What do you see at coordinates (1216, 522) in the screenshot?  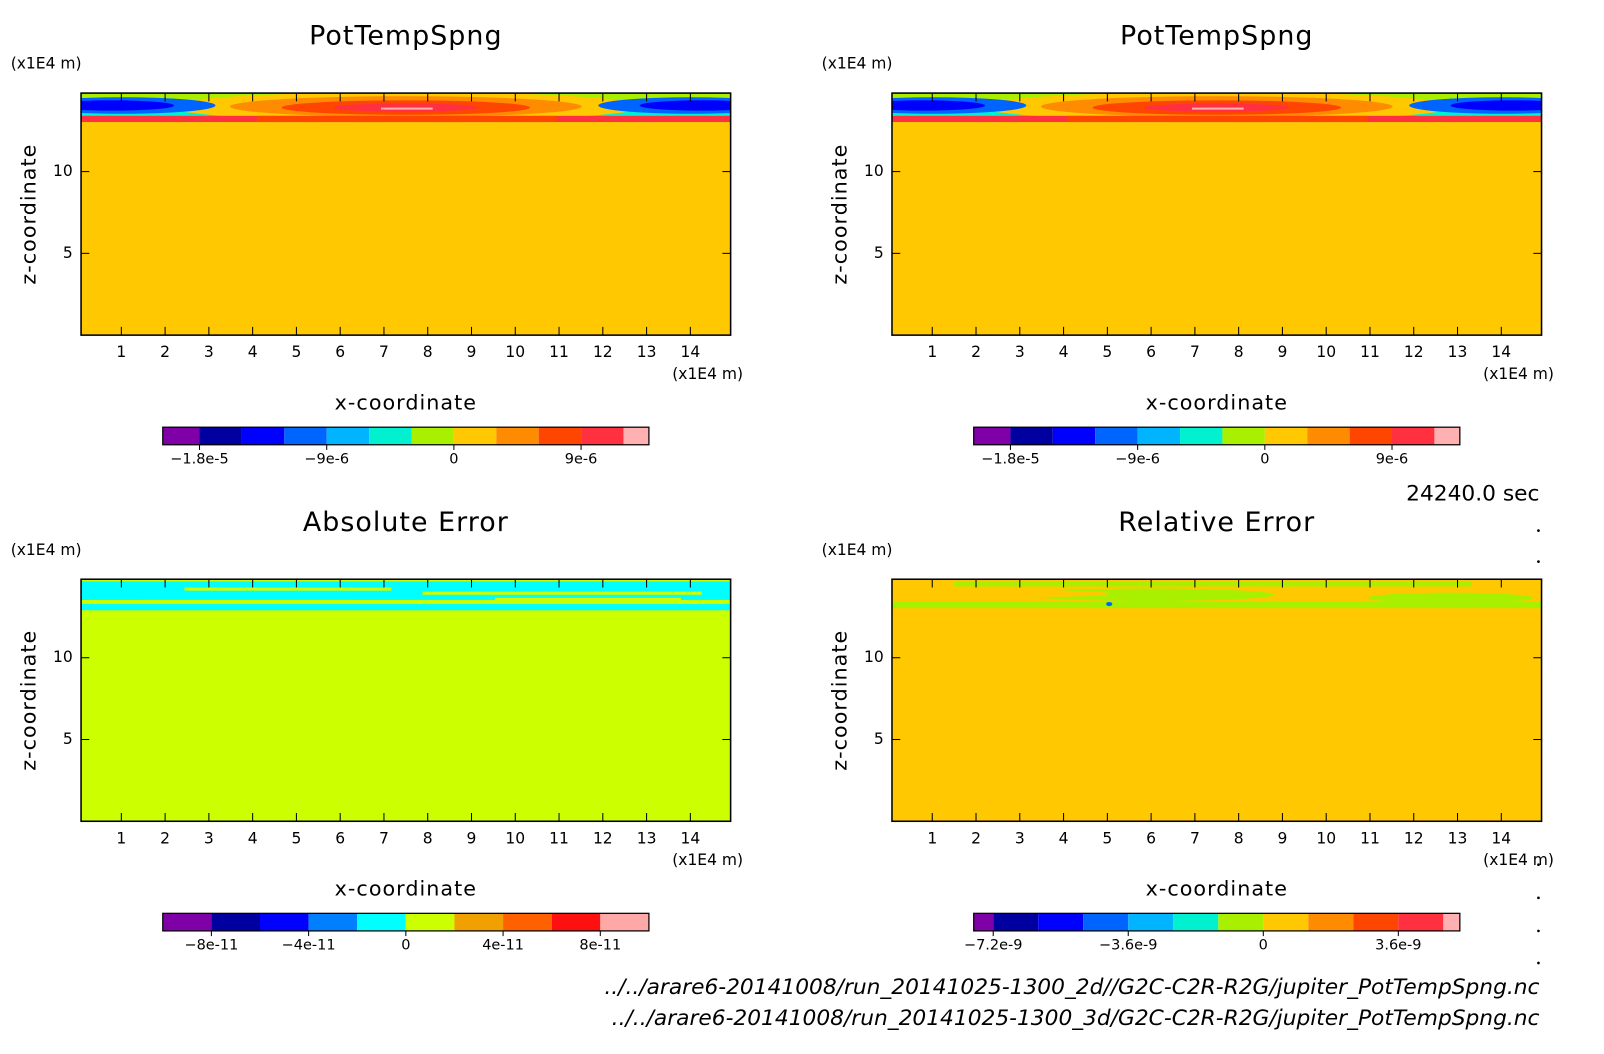 I see `chart-title: Relative Error` at bounding box center [1216, 522].